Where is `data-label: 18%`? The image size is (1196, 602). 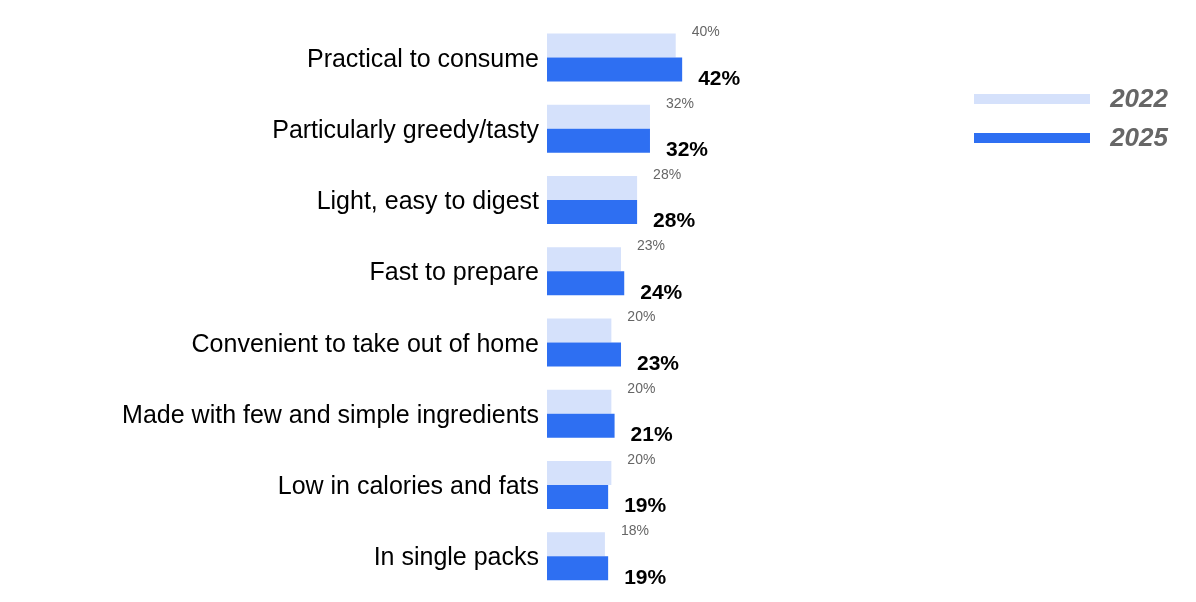 data-label: 18% is located at coordinates (634, 530).